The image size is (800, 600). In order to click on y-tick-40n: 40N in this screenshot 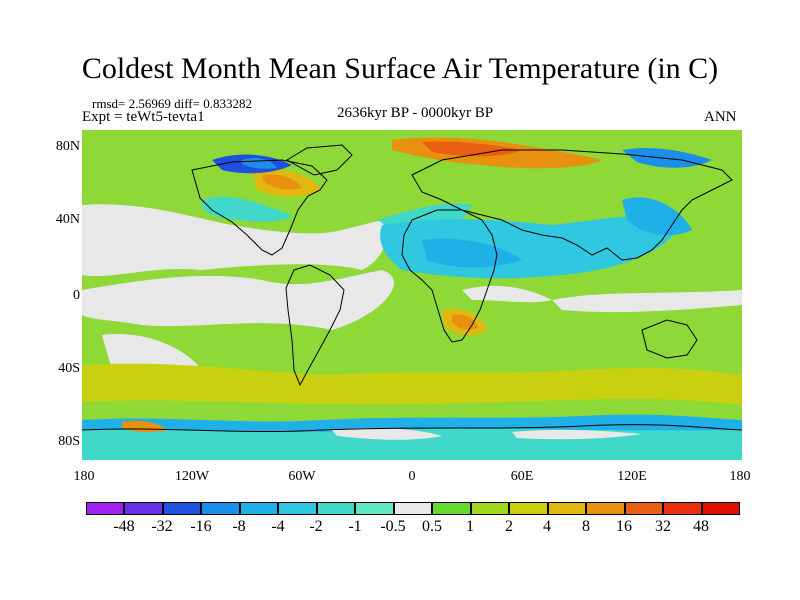, I will do `click(67, 219)`.